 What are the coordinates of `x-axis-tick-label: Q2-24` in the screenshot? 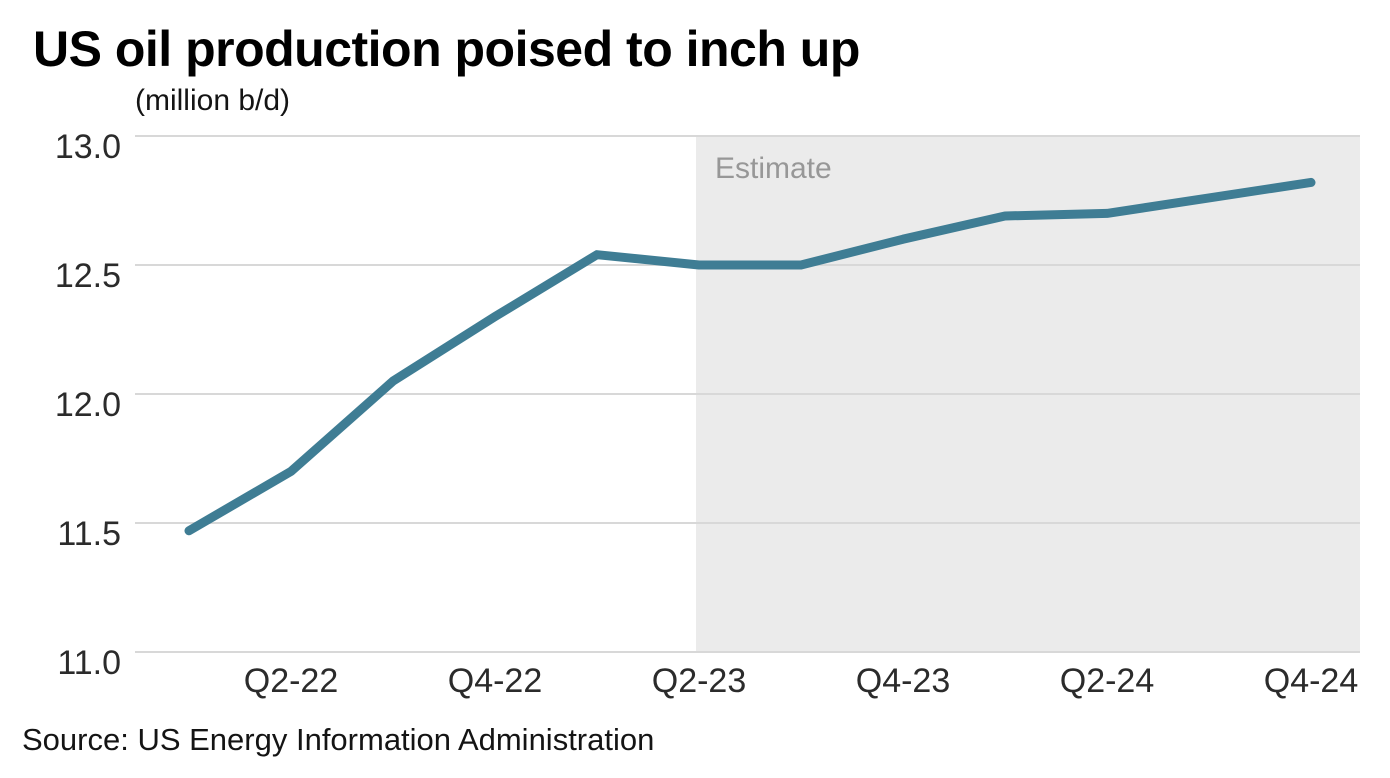 It's located at (1107, 681).